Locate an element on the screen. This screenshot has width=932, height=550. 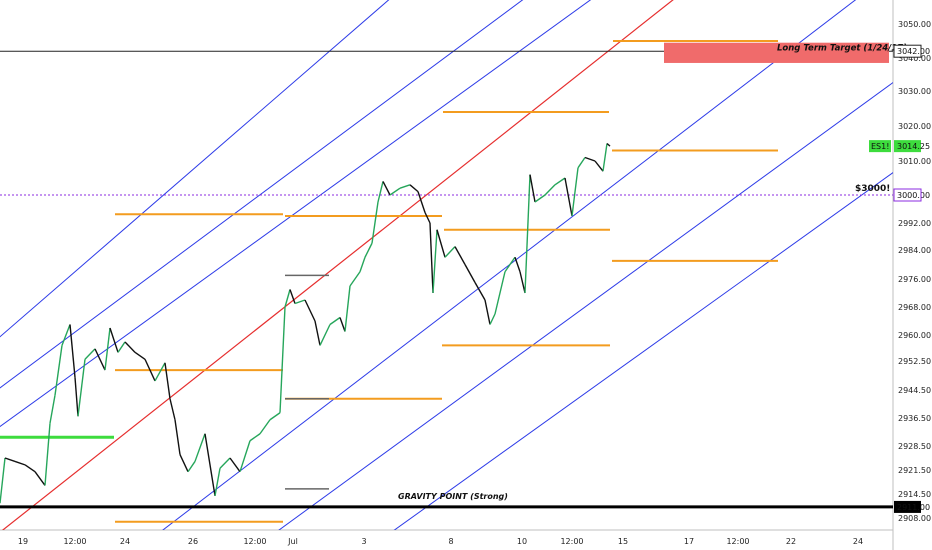
long-term-target-label: Long Term Target (1/24/17) is located at coordinates (842, 49).